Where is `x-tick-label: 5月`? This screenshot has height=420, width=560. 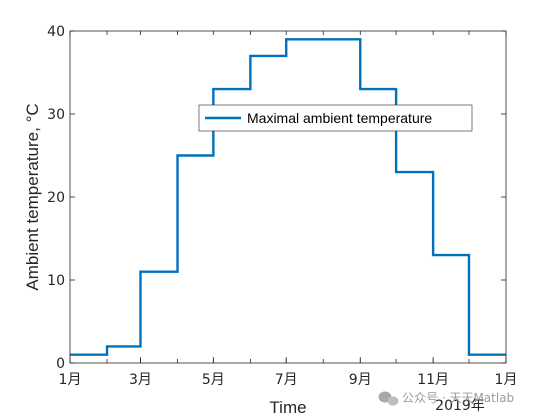
x-tick-label: 5月 is located at coordinates (213, 380).